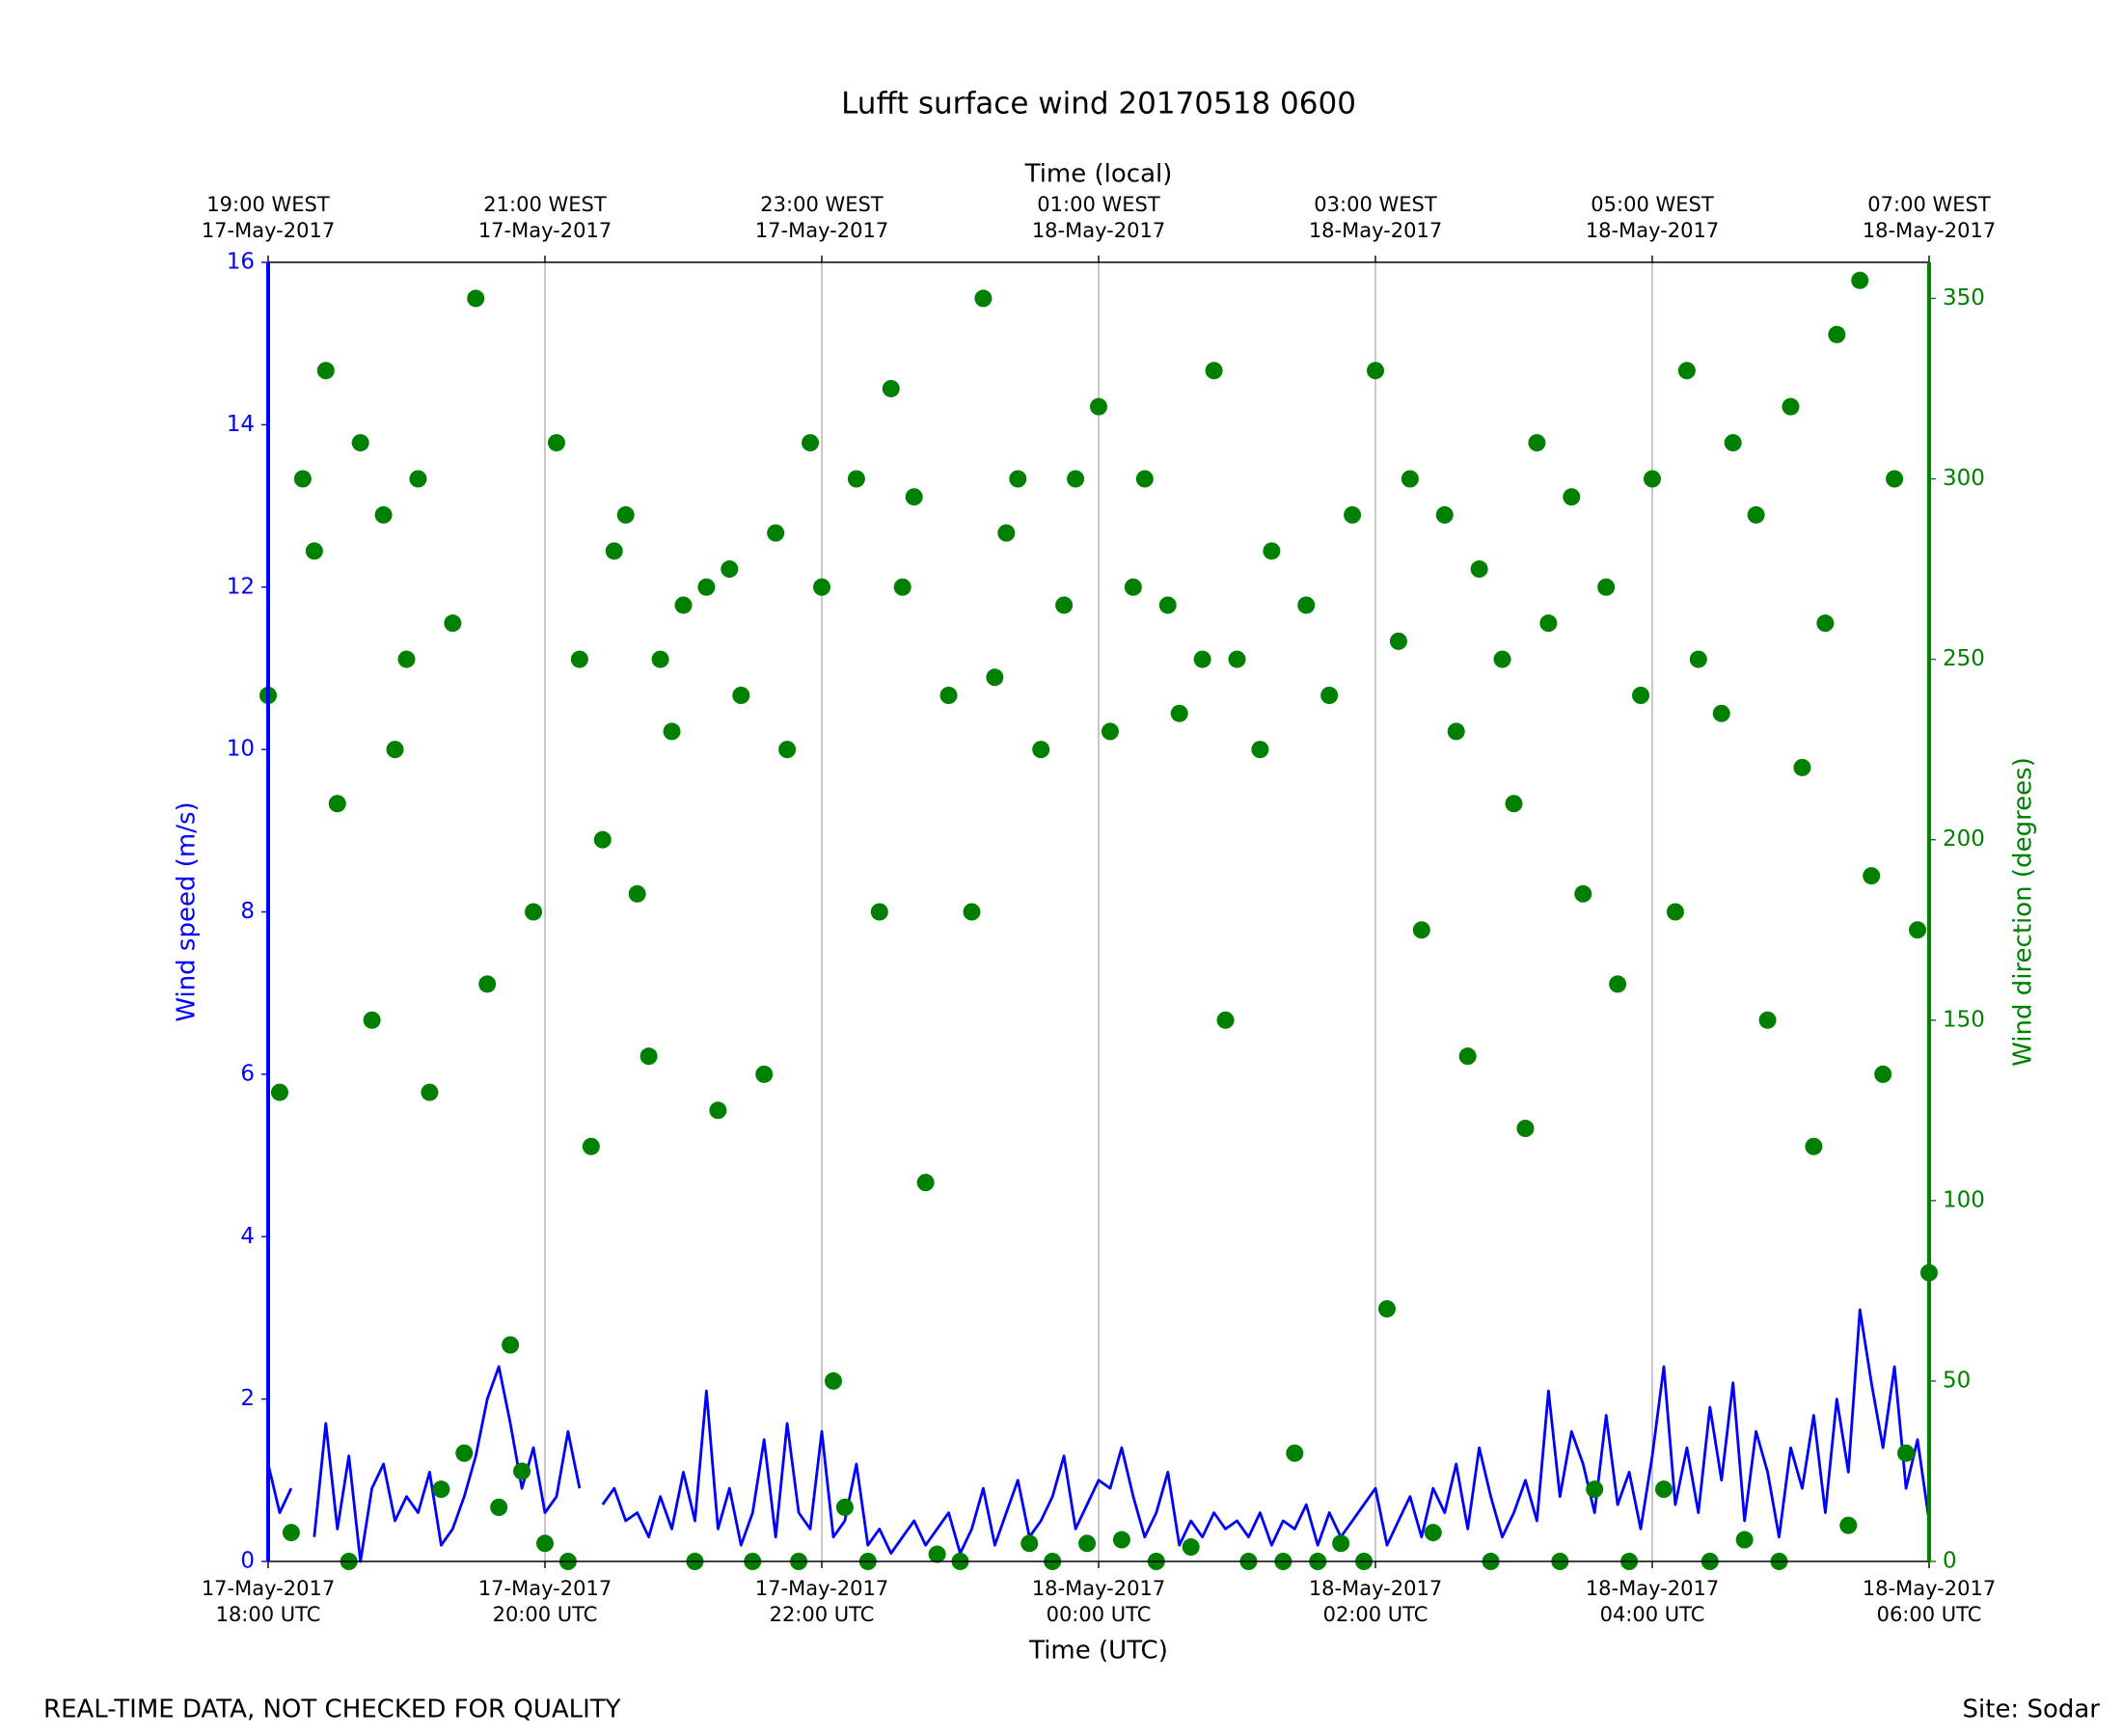  What do you see at coordinates (1376, 1614) in the screenshot?
I see `x-tick-label: 02:00 UTC` at bounding box center [1376, 1614].